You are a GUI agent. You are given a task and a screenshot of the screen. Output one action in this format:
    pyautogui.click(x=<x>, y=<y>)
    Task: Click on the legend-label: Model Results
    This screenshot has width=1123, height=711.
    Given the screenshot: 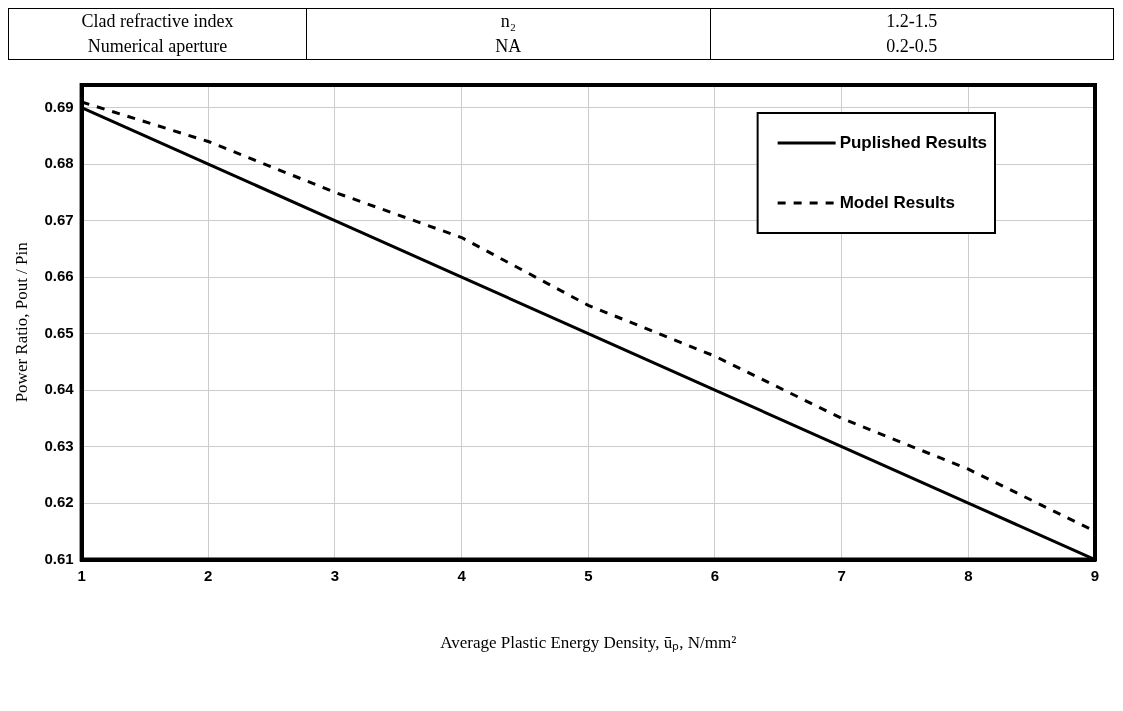 What is the action you would take?
    pyautogui.click(x=897, y=202)
    